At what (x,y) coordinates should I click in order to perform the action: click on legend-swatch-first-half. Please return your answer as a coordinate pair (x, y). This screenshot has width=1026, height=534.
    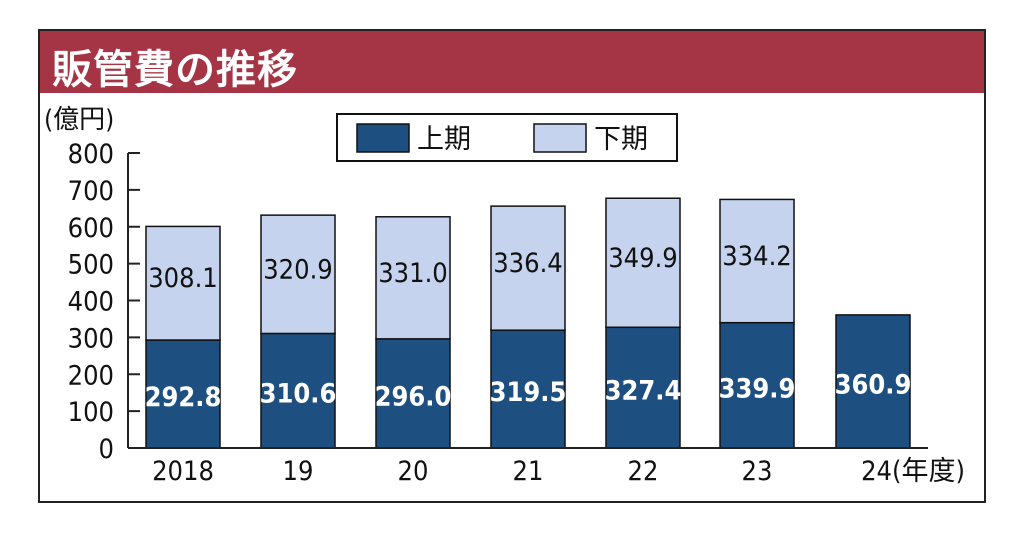
    Looking at the image, I should click on (383, 138).